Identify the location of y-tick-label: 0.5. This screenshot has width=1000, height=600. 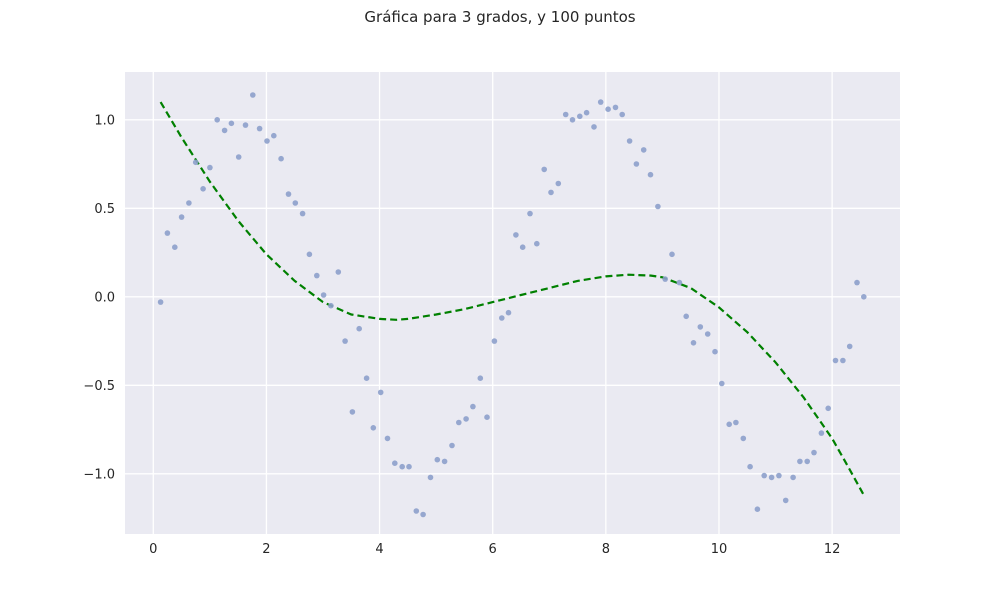
(104, 209).